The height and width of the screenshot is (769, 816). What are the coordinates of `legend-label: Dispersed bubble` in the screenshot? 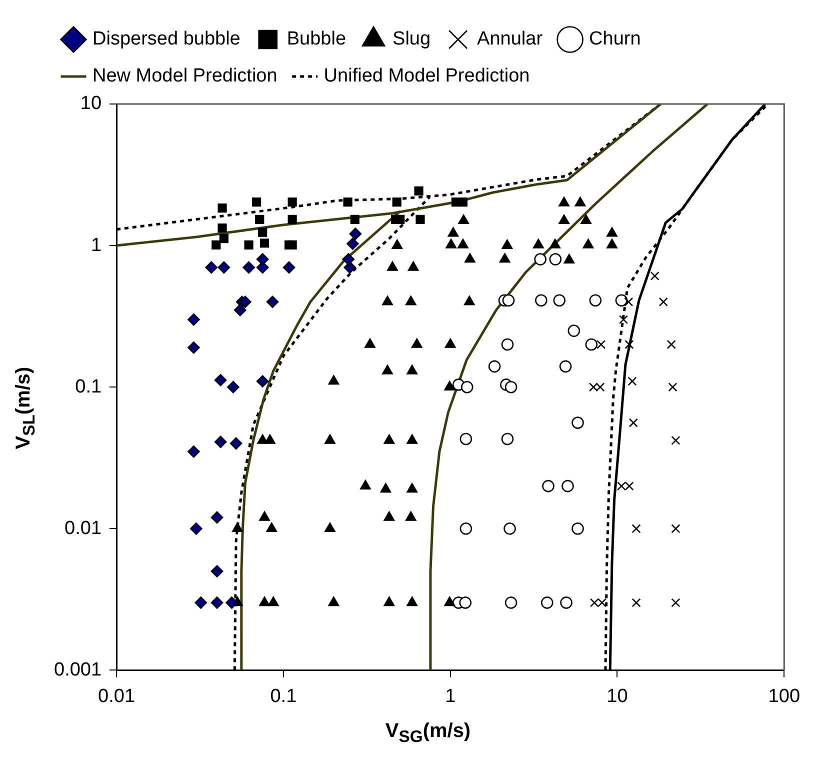 It's located at (166, 39).